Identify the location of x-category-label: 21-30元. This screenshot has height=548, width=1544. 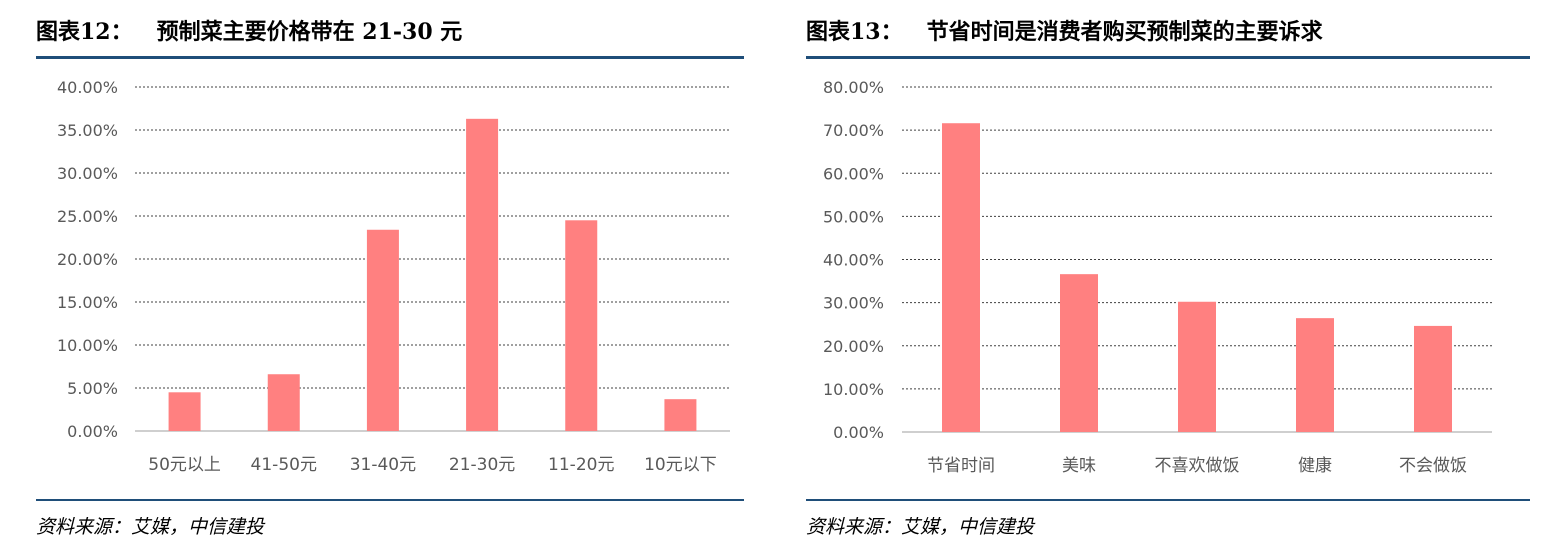
(482, 465).